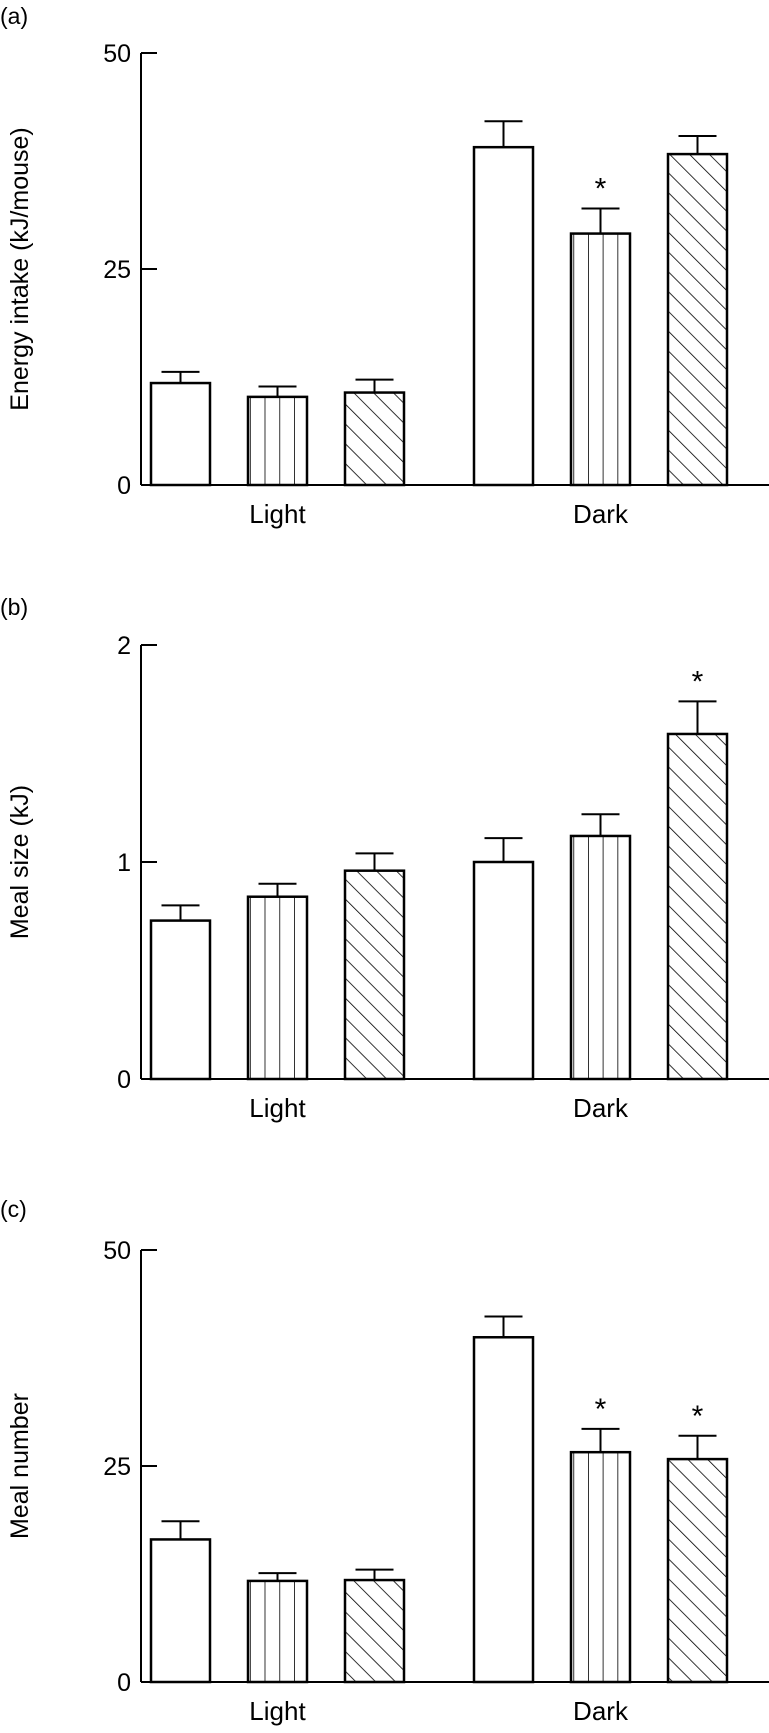  Describe the element at coordinates (14, 16) in the screenshot. I see `panel-label: (a)` at that location.